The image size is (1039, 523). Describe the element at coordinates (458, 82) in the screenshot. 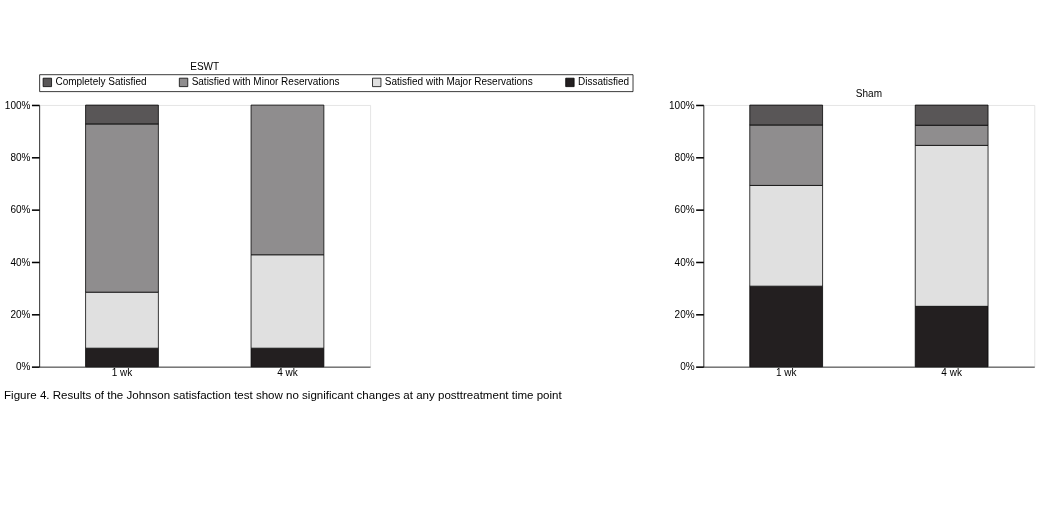

I see `legend-label: Satisfied with Major Reservations` at that location.